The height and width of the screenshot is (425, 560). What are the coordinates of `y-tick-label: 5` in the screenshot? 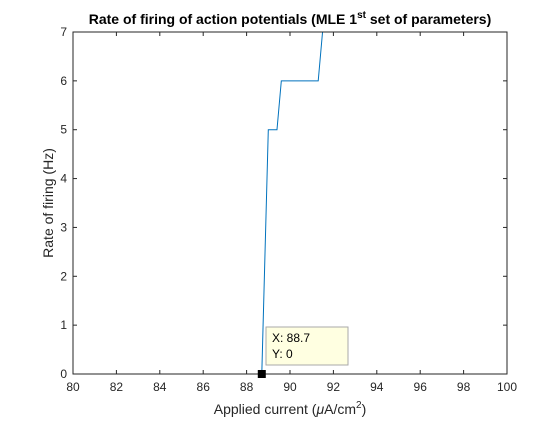 It's located at (63, 130).